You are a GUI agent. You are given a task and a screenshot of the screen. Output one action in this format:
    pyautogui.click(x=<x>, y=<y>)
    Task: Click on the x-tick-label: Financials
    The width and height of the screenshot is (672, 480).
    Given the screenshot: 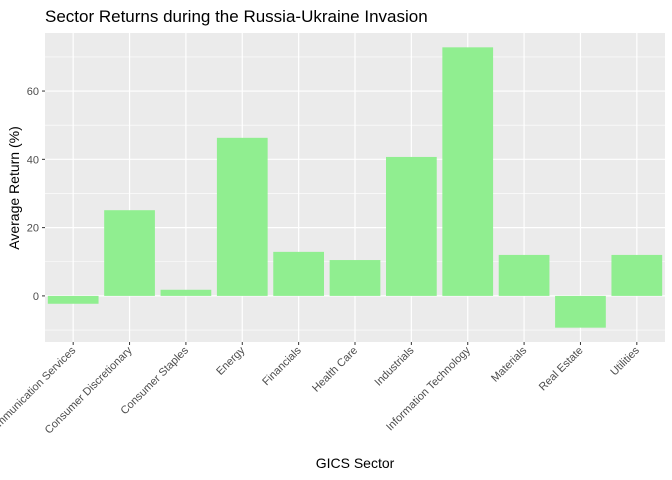 What is the action you would take?
    pyautogui.click(x=282, y=366)
    